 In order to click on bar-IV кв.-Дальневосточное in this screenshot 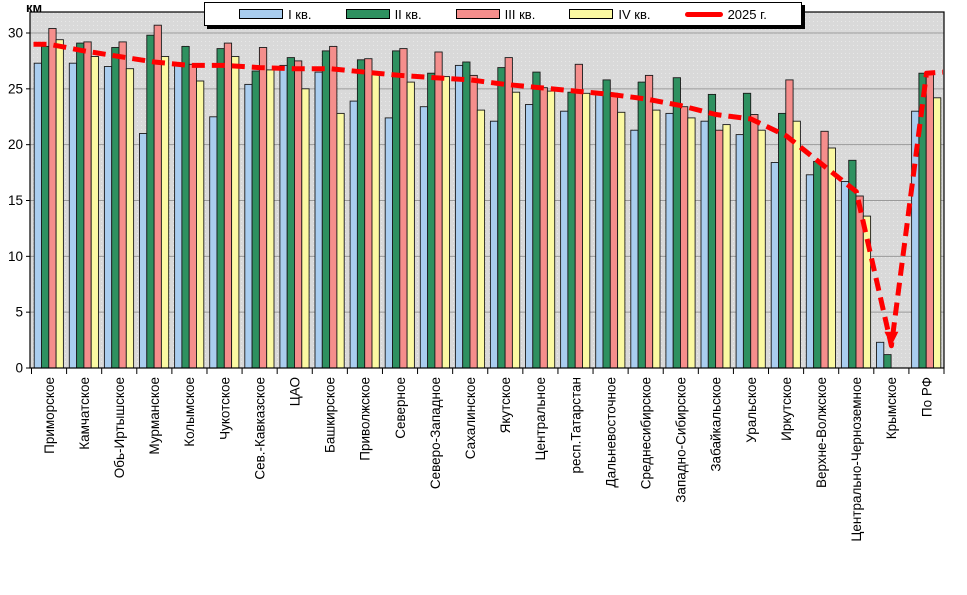, I will do `click(621, 240)`.